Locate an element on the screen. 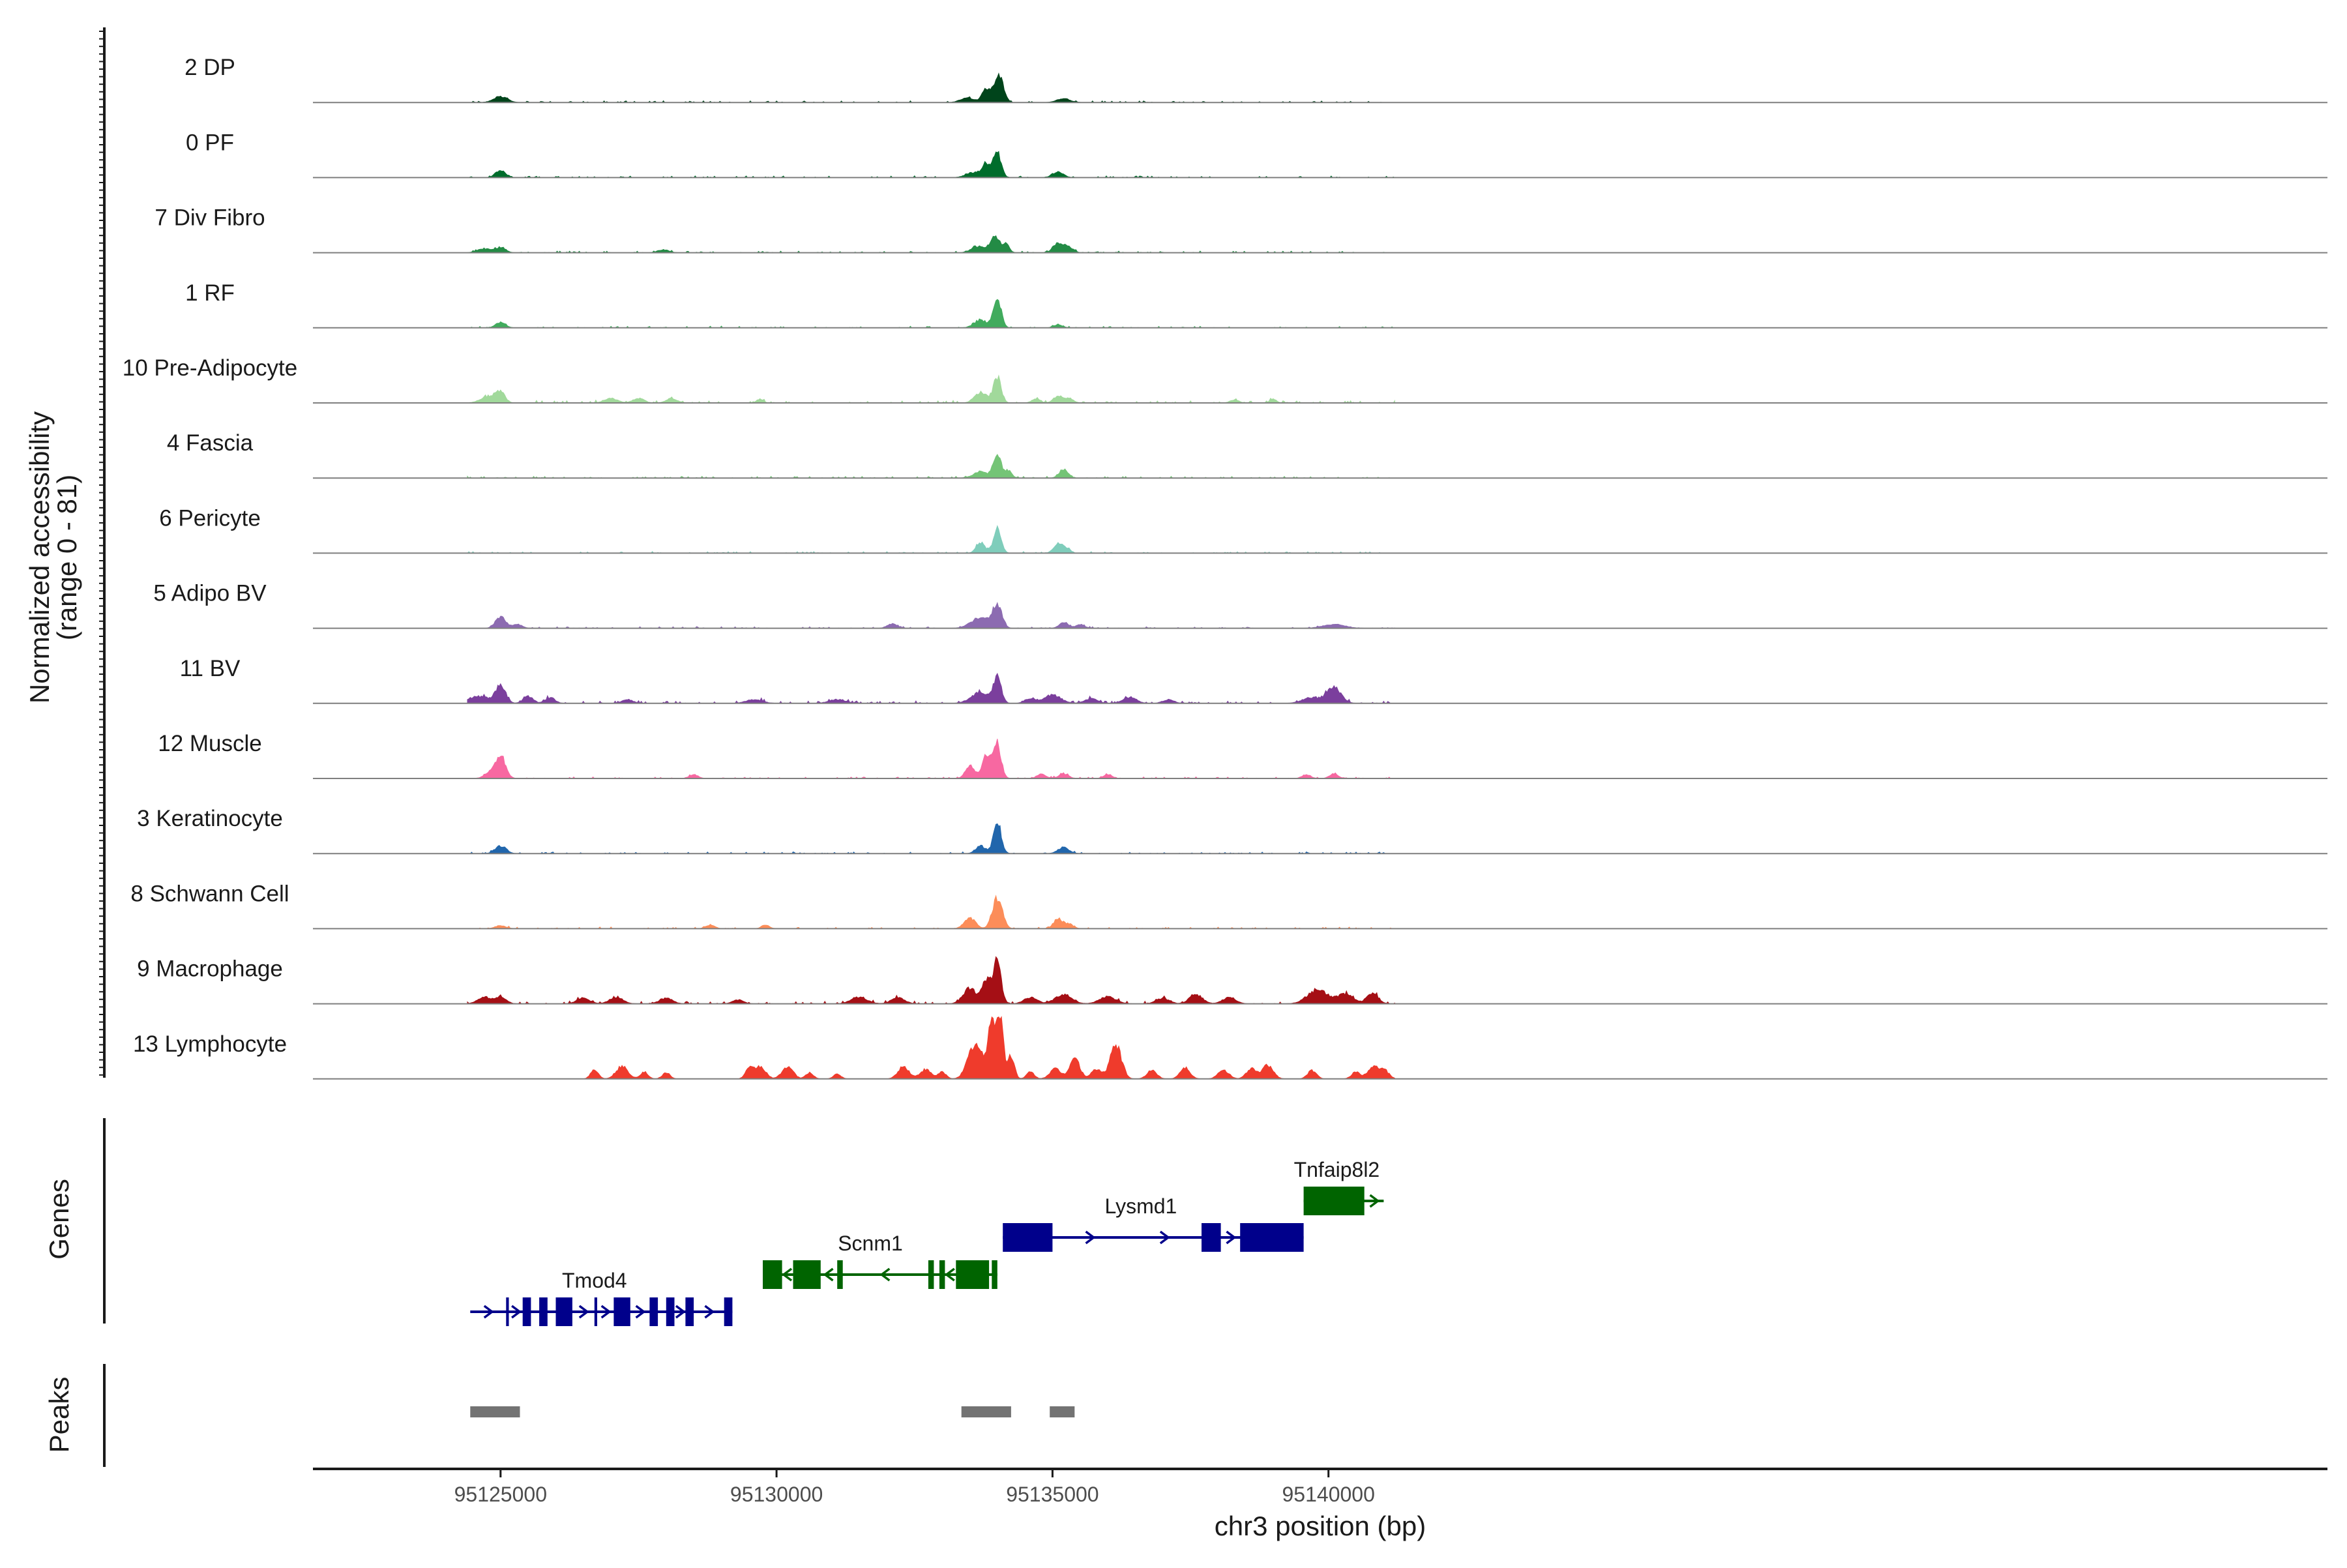 Image resolution: width=2347 pixels, height=1568 pixels. track-7-div-fibro: 7 Div Fibro is located at coordinates (1241, 230).